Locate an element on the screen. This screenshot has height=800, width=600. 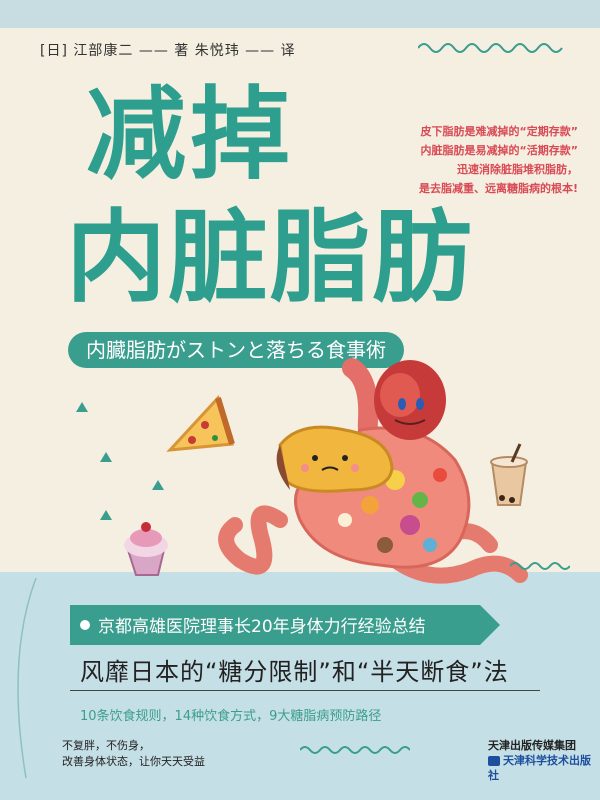
pizza-illustration is located at coordinates (200, 423).